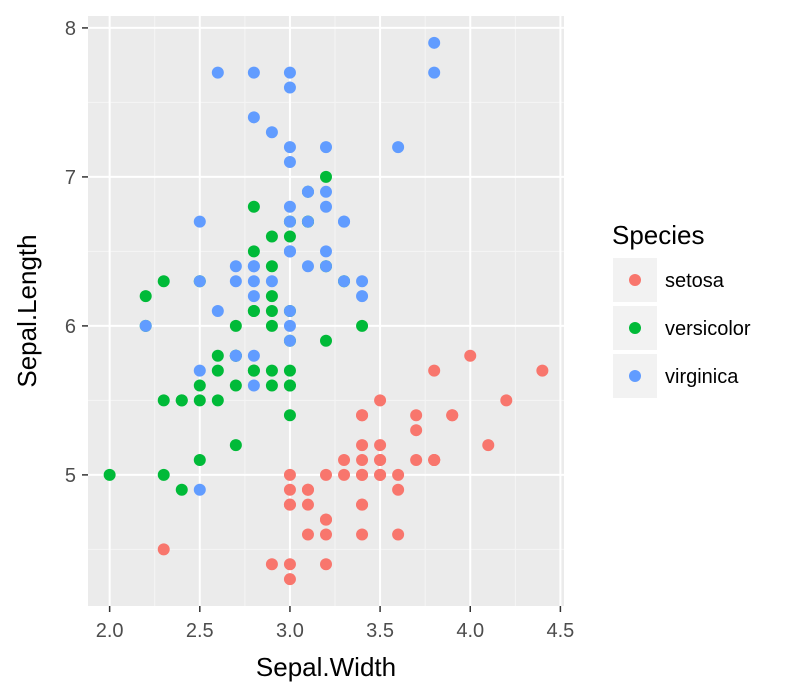 The height and width of the screenshot is (700, 800). What do you see at coordinates (560, 631) in the screenshot?
I see `x-tick-label: 4.5` at bounding box center [560, 631].